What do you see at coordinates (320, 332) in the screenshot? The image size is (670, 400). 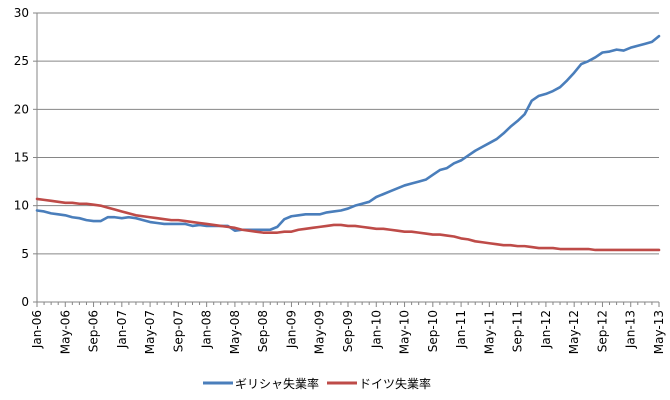 I see `x-tick-label: May-09` at bounding box center [320, 332].